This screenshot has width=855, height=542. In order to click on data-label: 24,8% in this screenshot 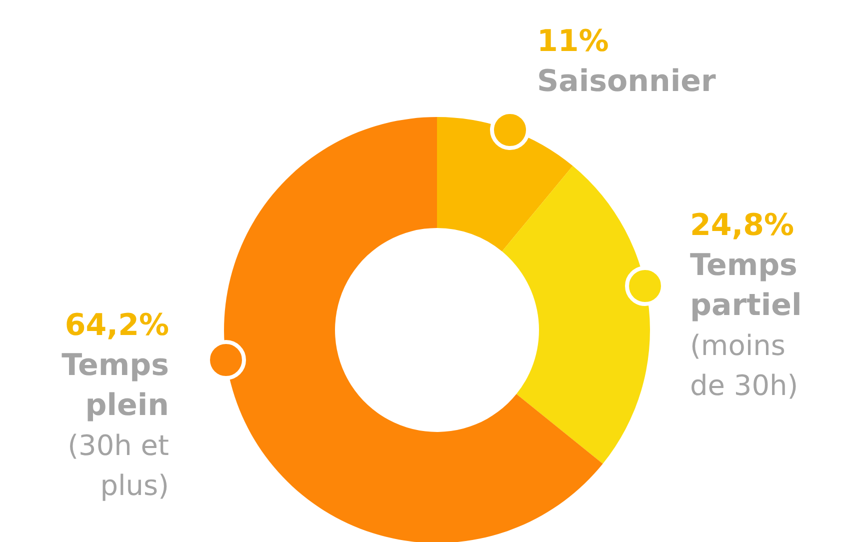, I will do `click(743, 226)`.